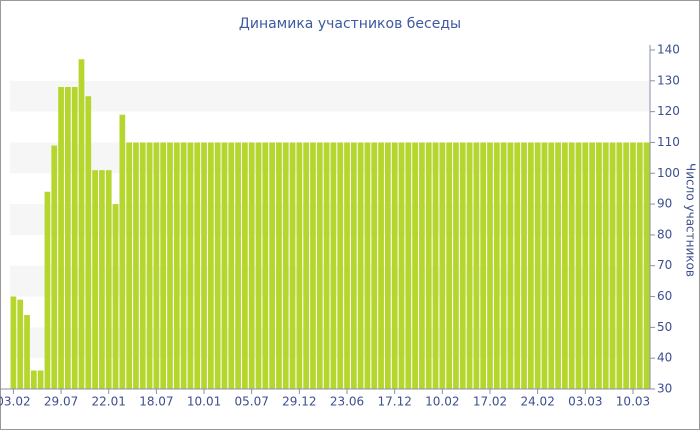 The height and width of the screenshot is (430, 700). I want to click on x-tick-label: 29.12, so click(299, 402).